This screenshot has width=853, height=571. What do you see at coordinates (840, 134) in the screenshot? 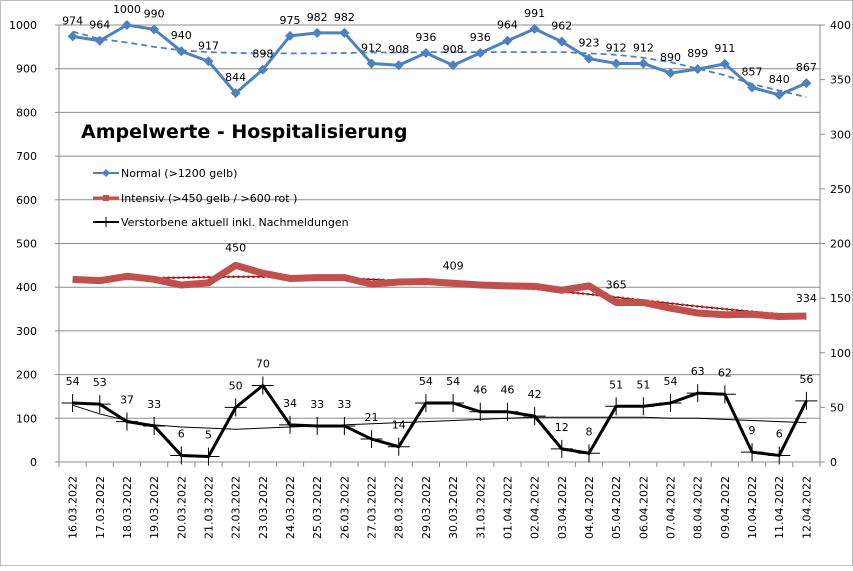
I see `right-tick-label: 300` at bounding box center [840, 134].